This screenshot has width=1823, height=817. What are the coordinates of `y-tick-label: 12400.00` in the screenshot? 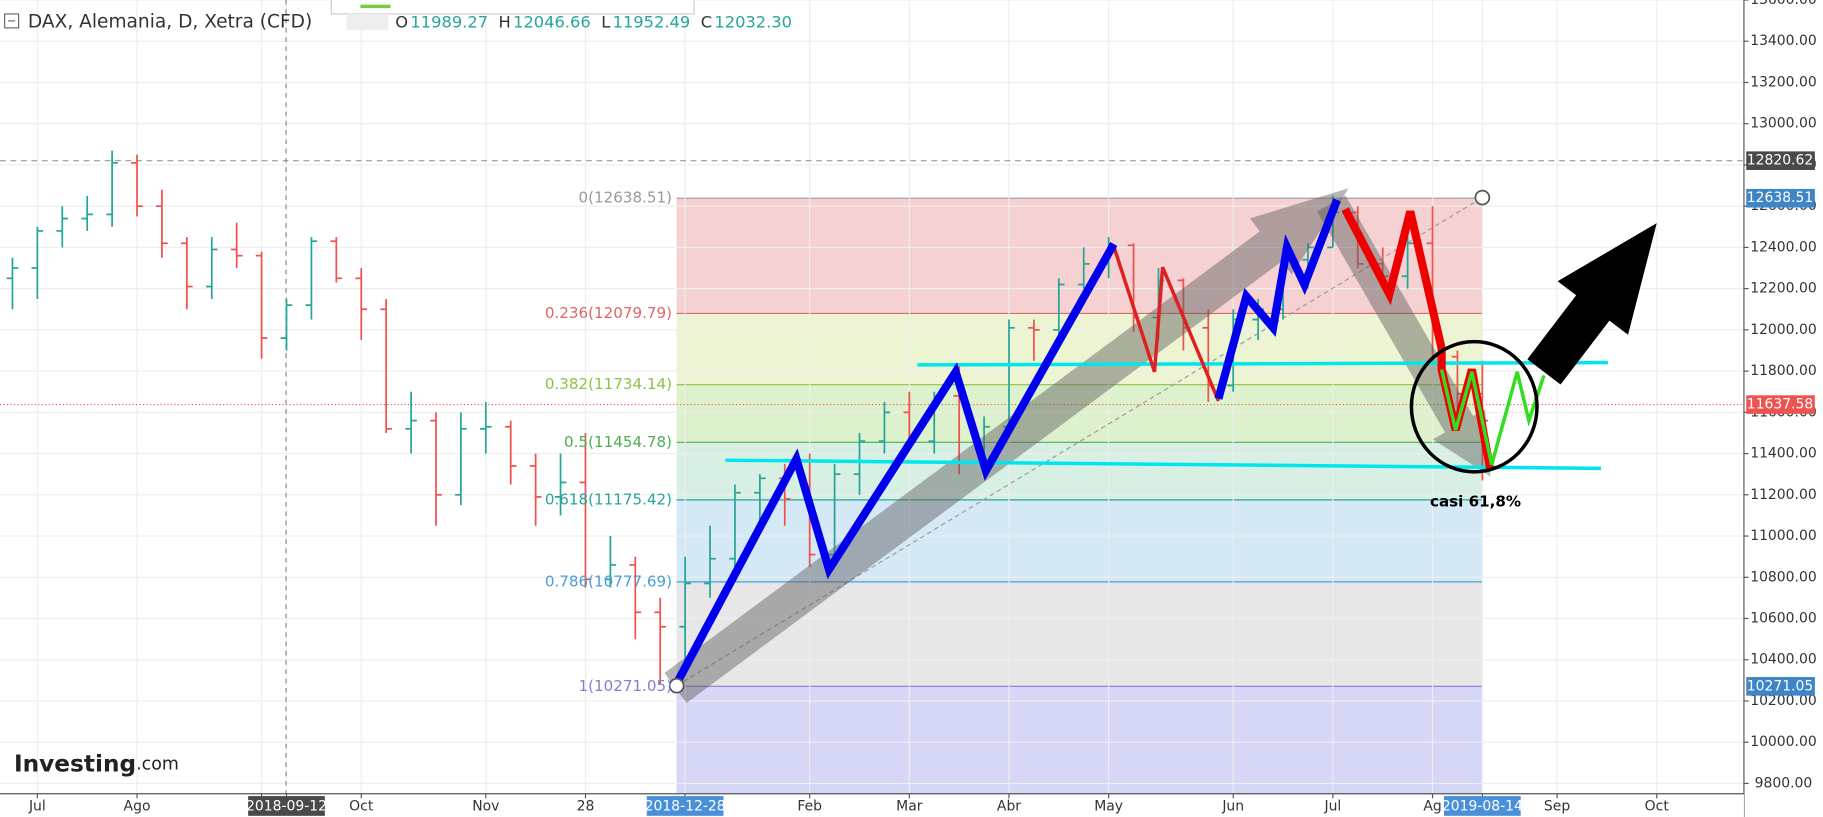 It's located at (1783, 247).